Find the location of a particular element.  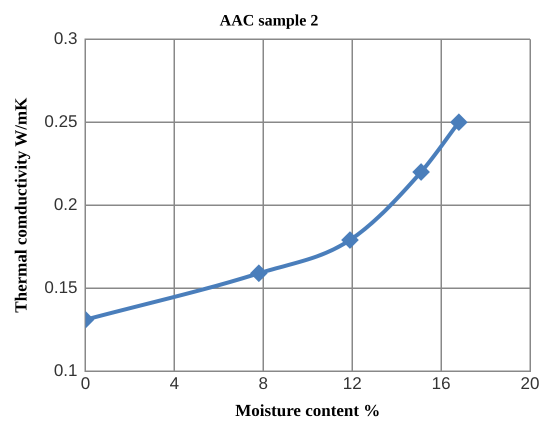

y-tick-label: 0.1 is located at coordinates (66, 370).